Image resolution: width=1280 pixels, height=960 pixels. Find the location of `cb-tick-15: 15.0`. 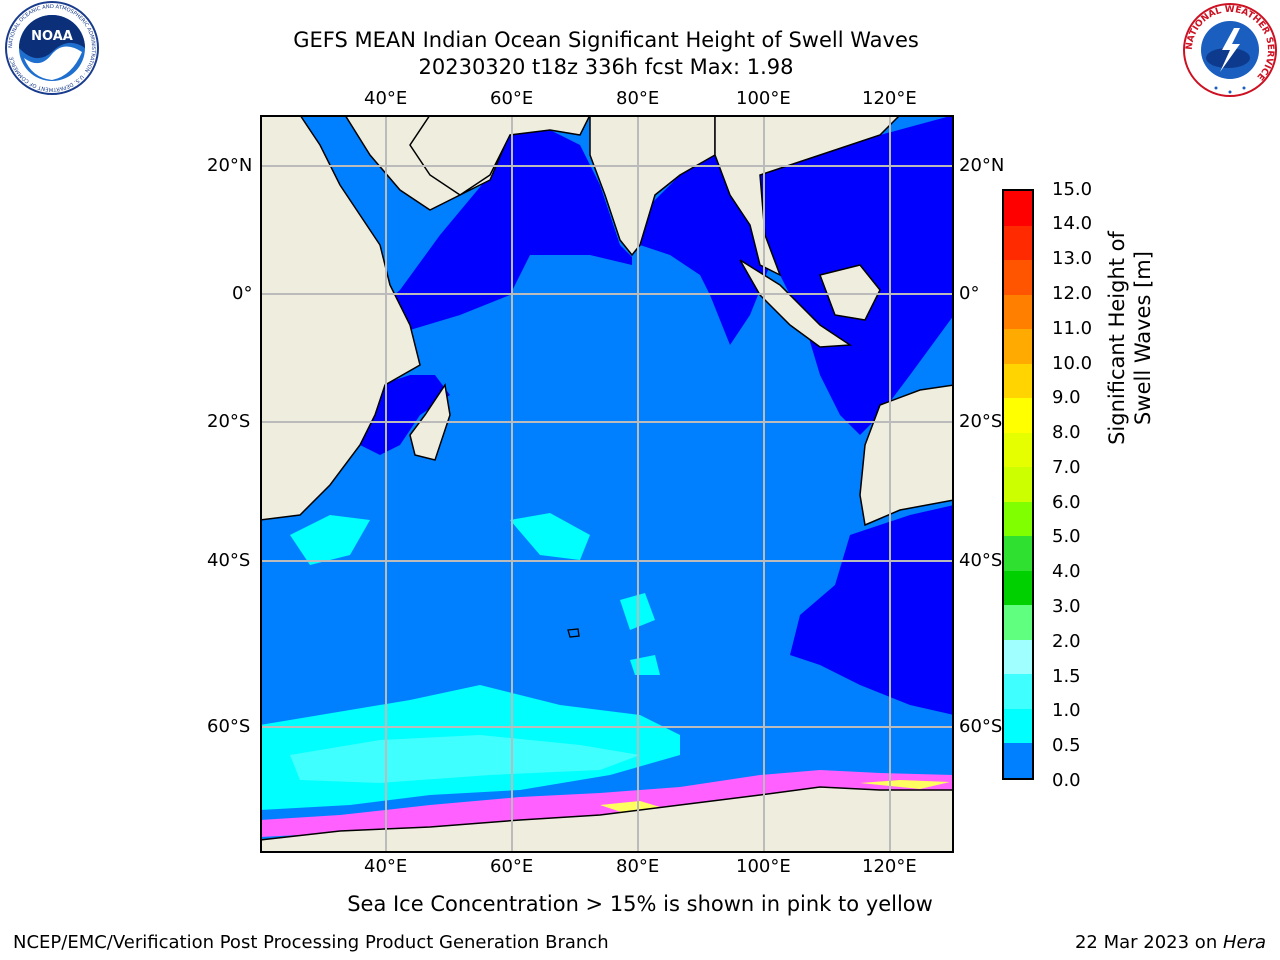

cb-tick-15: 15.0 is located at coordinates (1072, 189).